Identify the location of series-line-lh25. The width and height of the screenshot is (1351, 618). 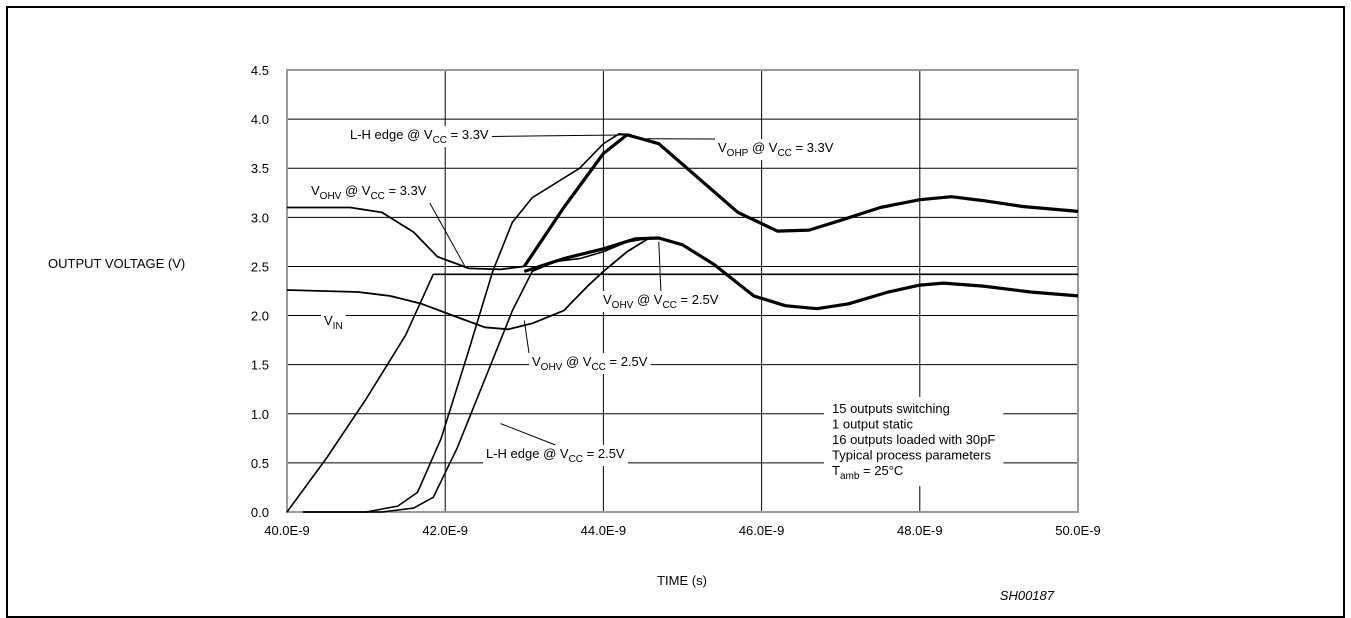
(477, 375).